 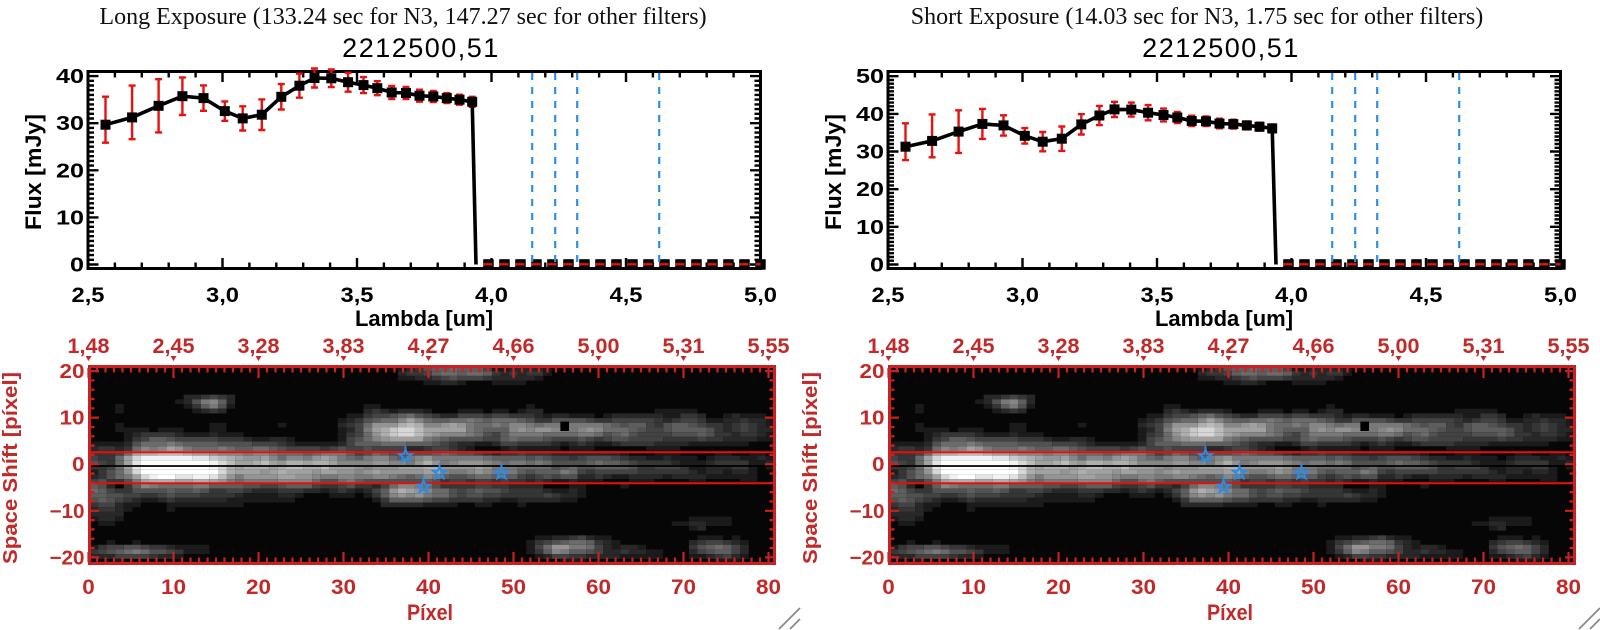 What do you see at coordinates (768, 587) in the screenshot?
I see `svg-text: 80` at bounding box center [768, 587].